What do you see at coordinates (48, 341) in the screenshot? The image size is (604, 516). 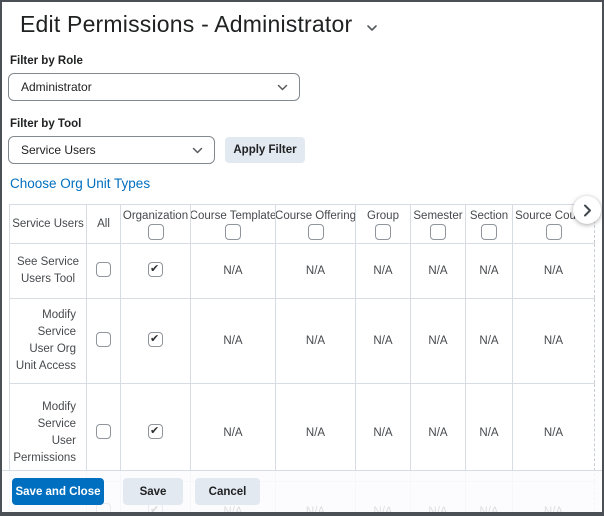 I see `permission-name-cell: Modify Service User Org Unit Access` at bounding box center [48, 341].